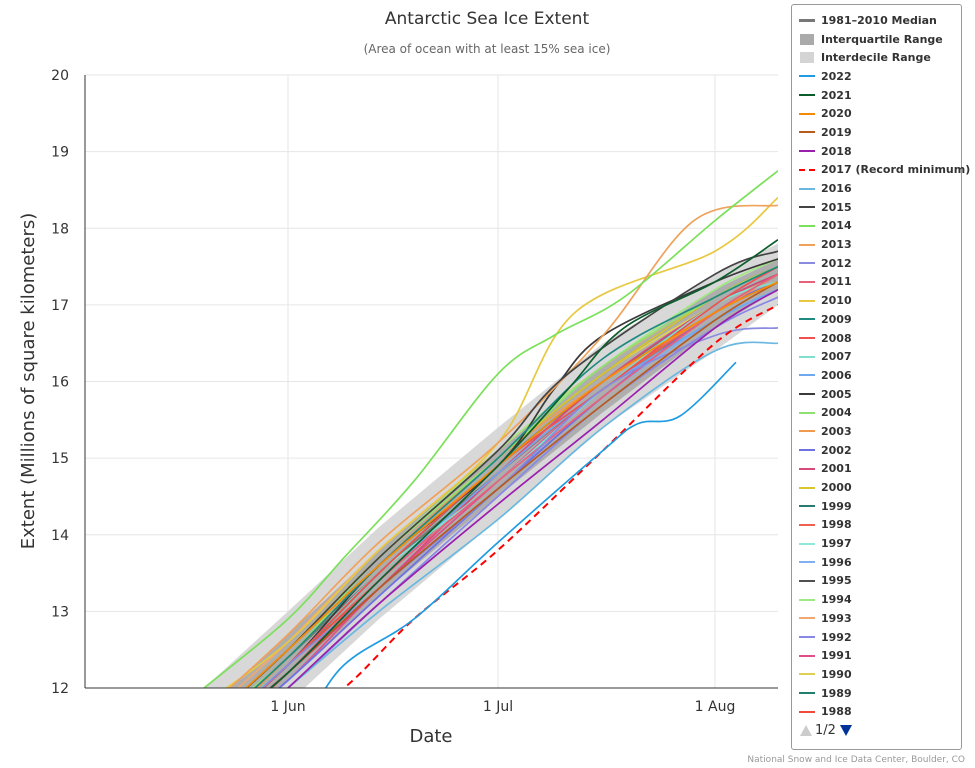 Image resolution: width=975 pixels, height=768 pixels. Describe the element at coordinates (876, 188) in the screenshot. I see `legend-item-2016: 2016` at that location.